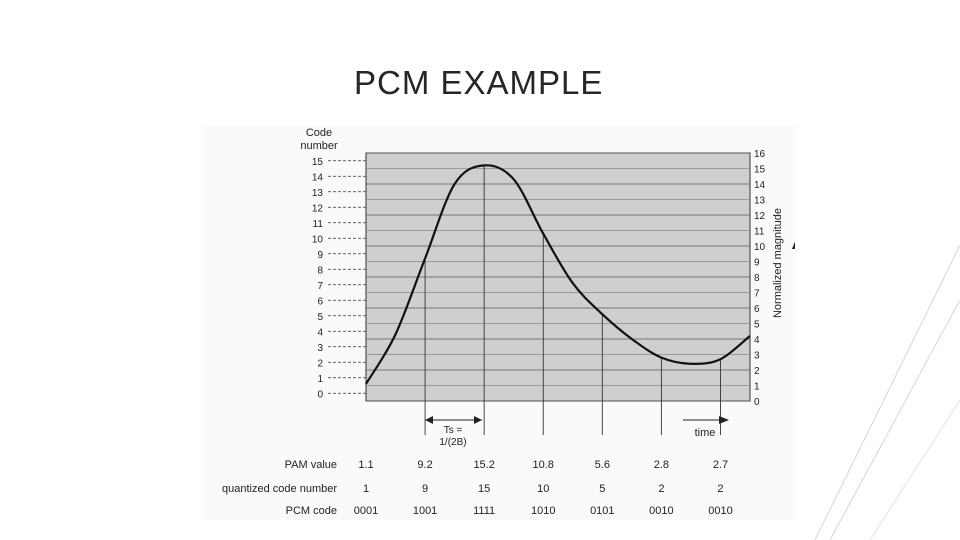 The image size is (960, 540). I want to click on table-cell: 10.8, so click(543, 465).